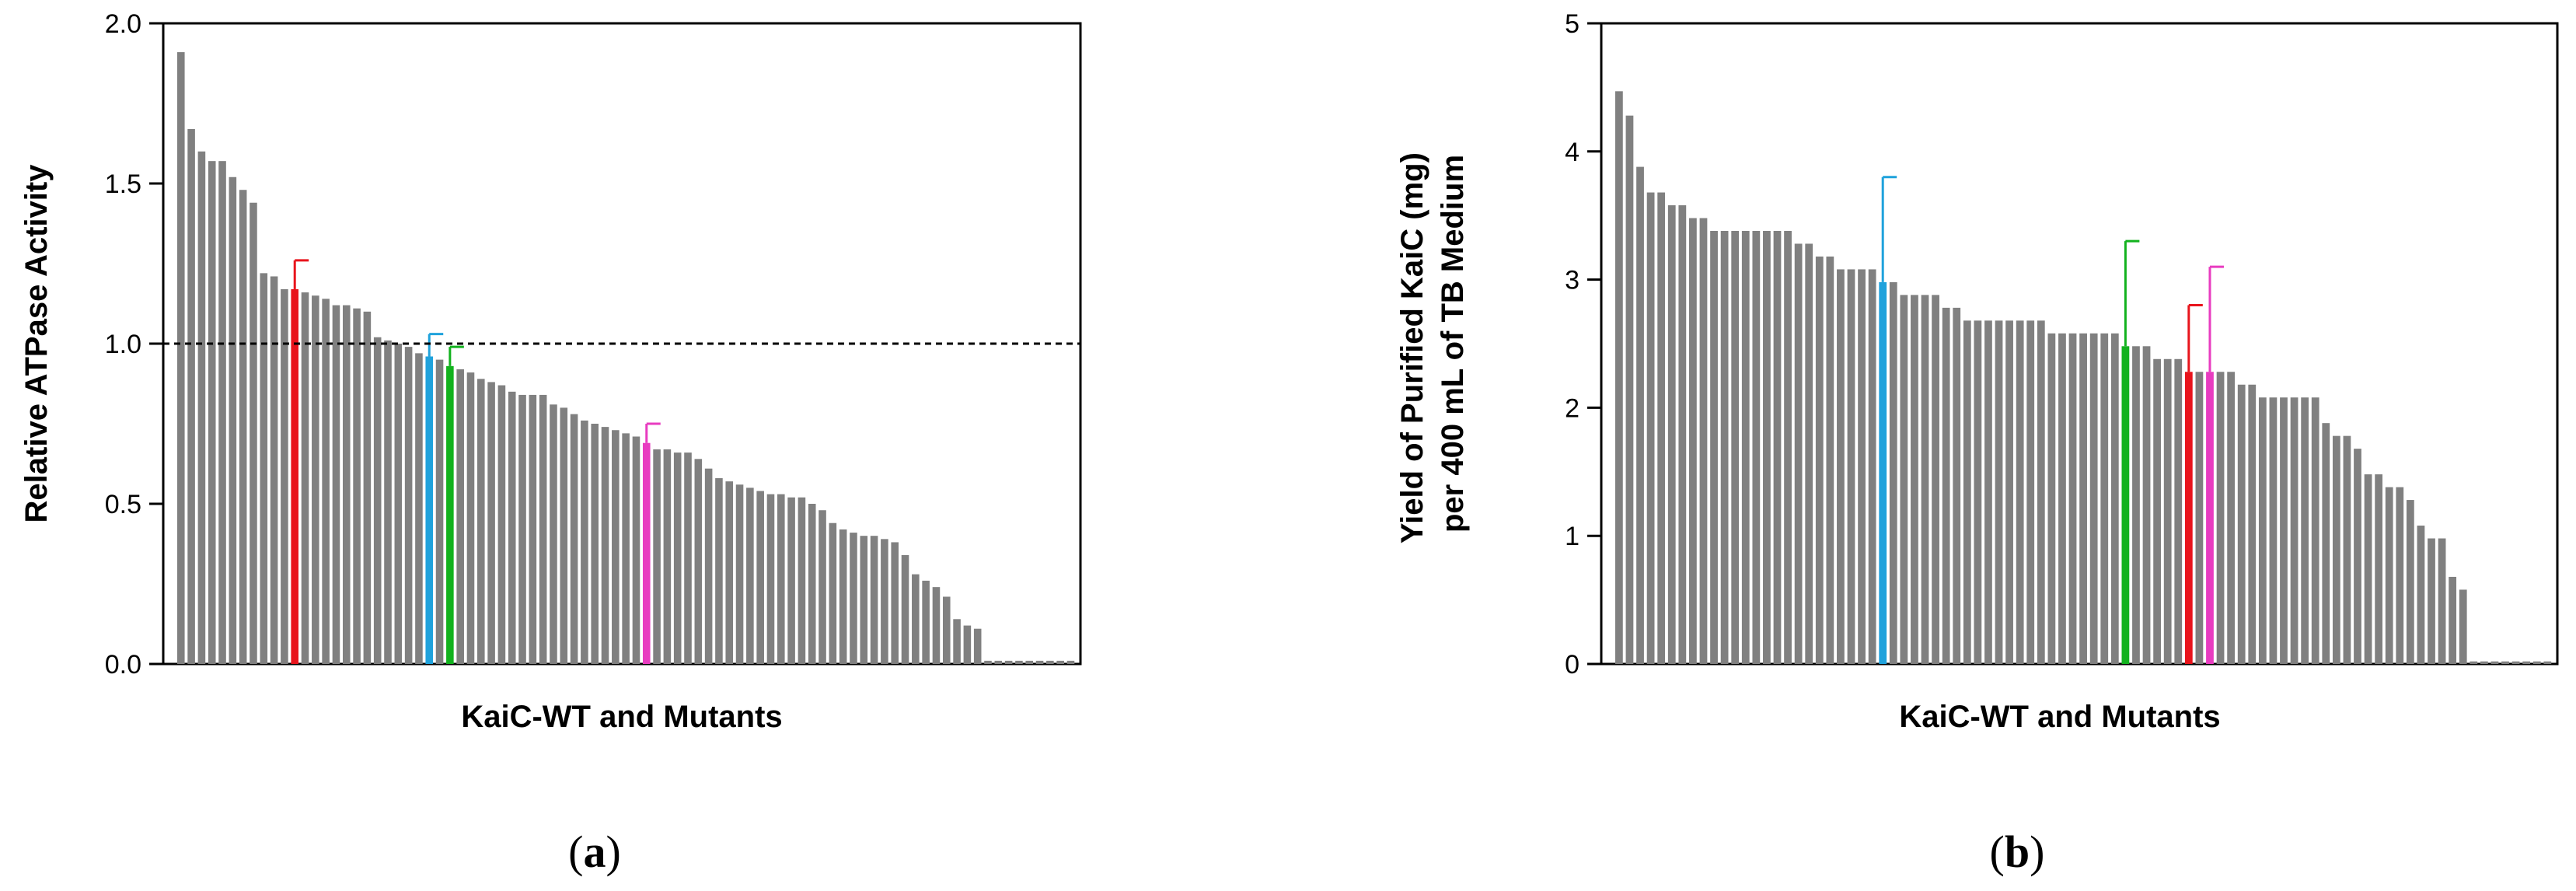 This screenshot has width=2576, height=891. I want to click on panel-b-y-tick-label: 5, so click(1572, 24).